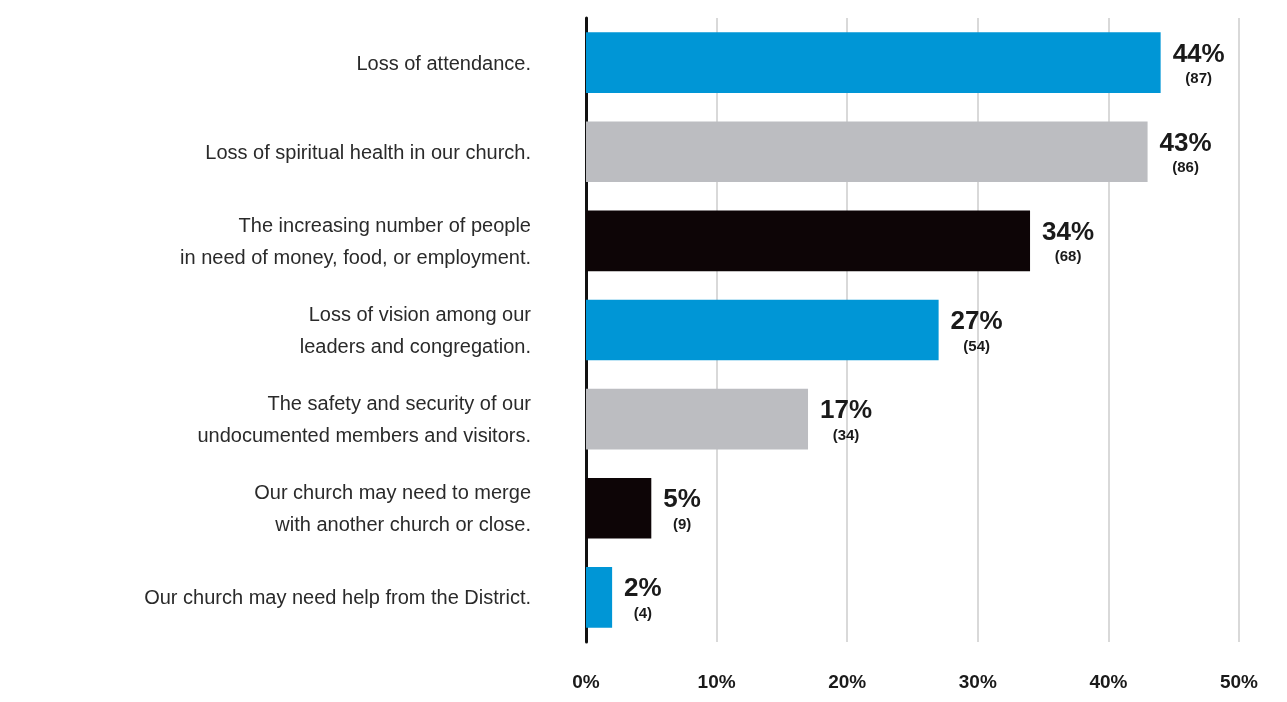 This screenshot has width=1287, height=702. Describe the element at coordinates (586, 681) in the screenshot. I see `x-tick-label: 0%` at that location.